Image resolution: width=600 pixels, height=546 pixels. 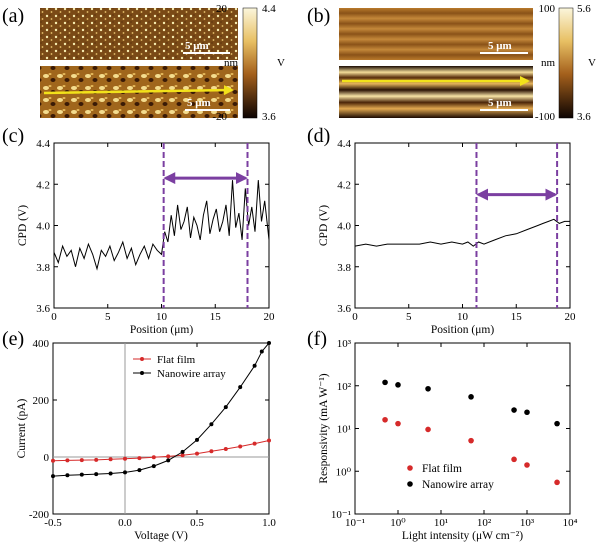 I want to click on y-tick-label: 200, so click(x=41, y=401).